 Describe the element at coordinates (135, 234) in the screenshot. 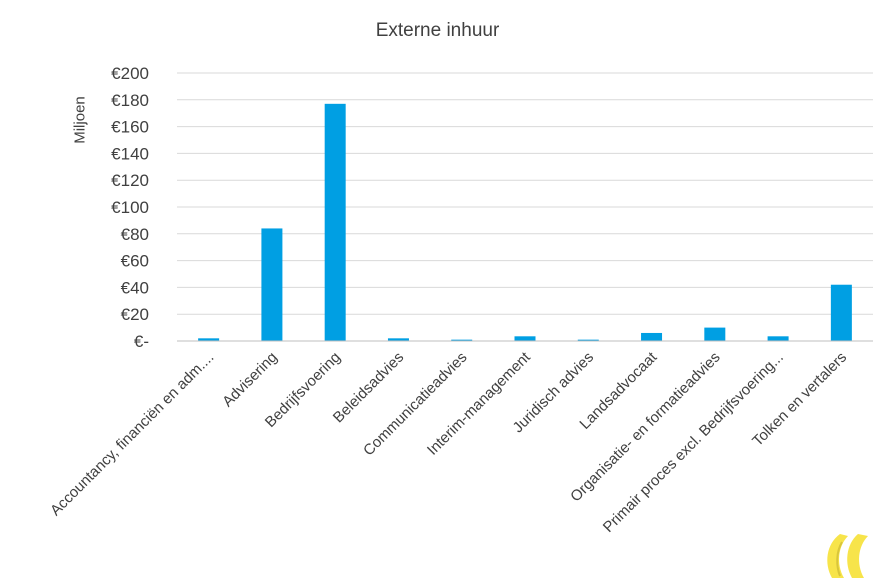

I see `y-tick-label: €80` at that location.